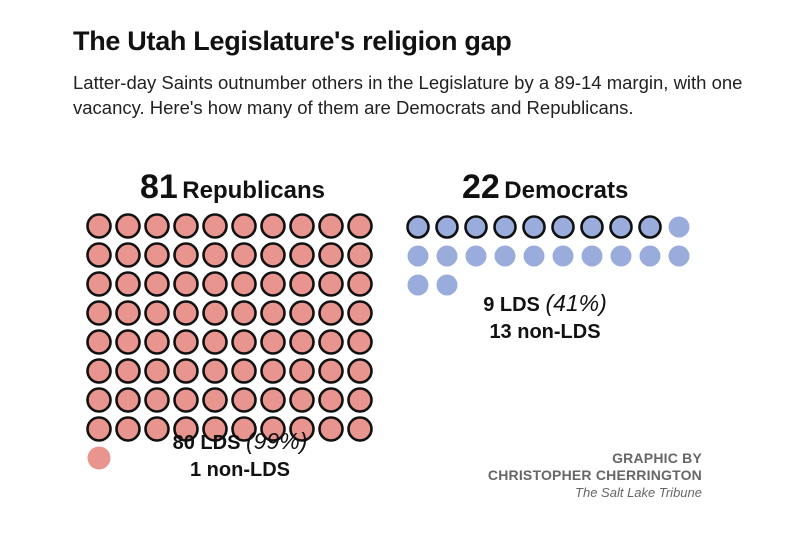 This screenshot has width=811, height=536. I want to click on democrat-lds-pct: (41%), so click(576, 303).